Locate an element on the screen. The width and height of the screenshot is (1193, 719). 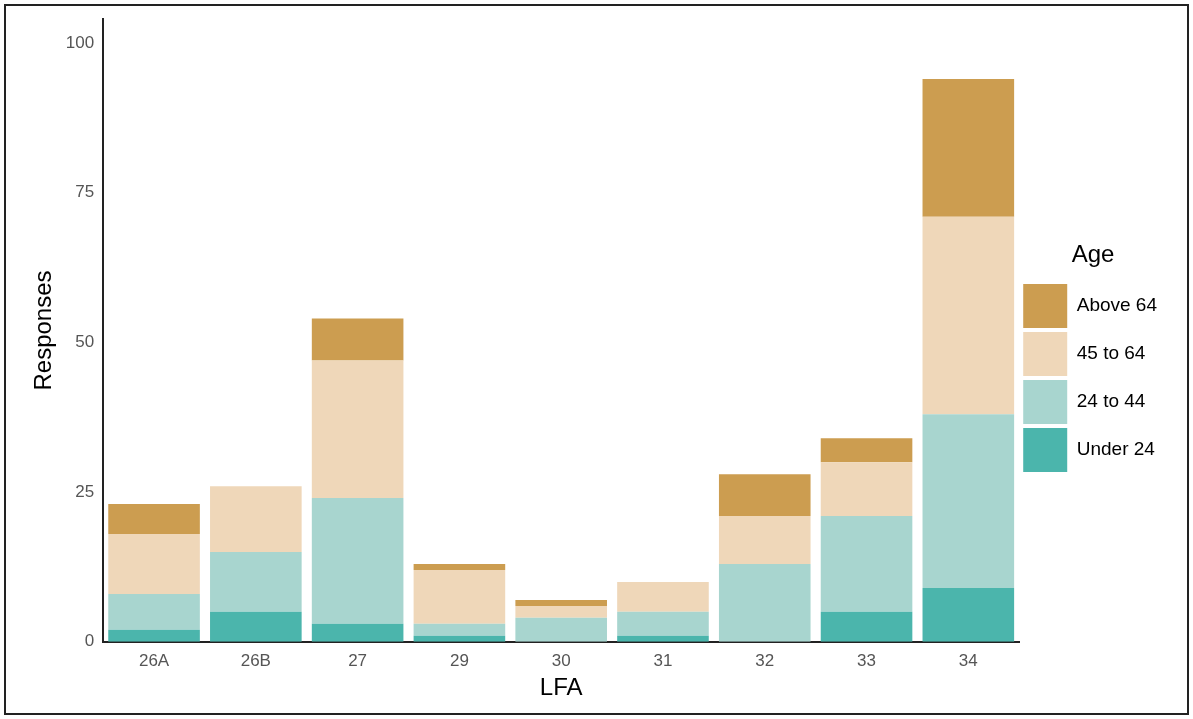
x-tick-label: 30 is located at coordinates (561, 660).